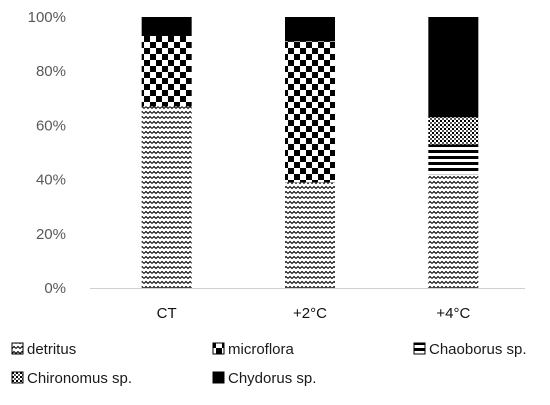 This screenshot has height=405, width=550. I want to click on x-tick-label: +2°C, so click(310, 313).